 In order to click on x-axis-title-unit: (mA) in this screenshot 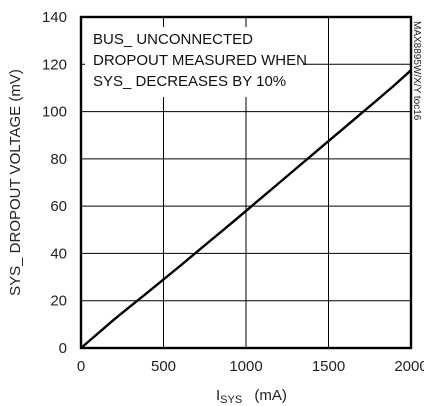, I will do `click(270, 395)`.